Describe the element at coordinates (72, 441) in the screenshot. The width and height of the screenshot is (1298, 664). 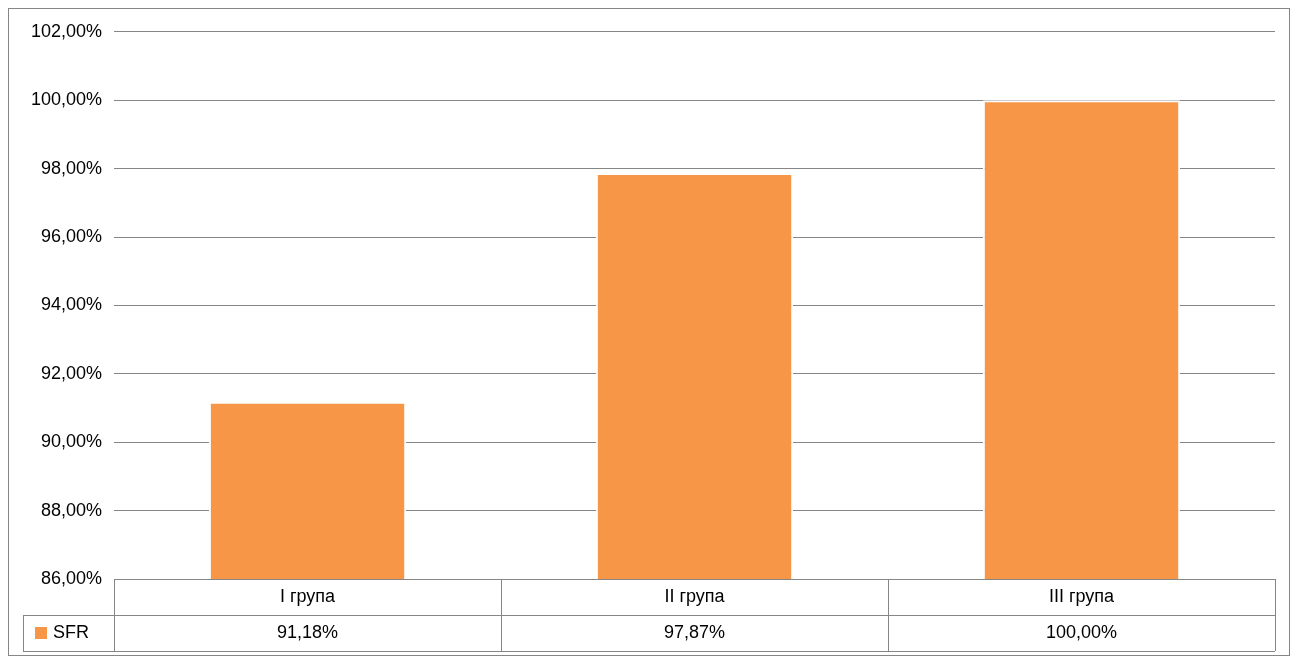
I see `y-tick-label: 90,00%` at that location.